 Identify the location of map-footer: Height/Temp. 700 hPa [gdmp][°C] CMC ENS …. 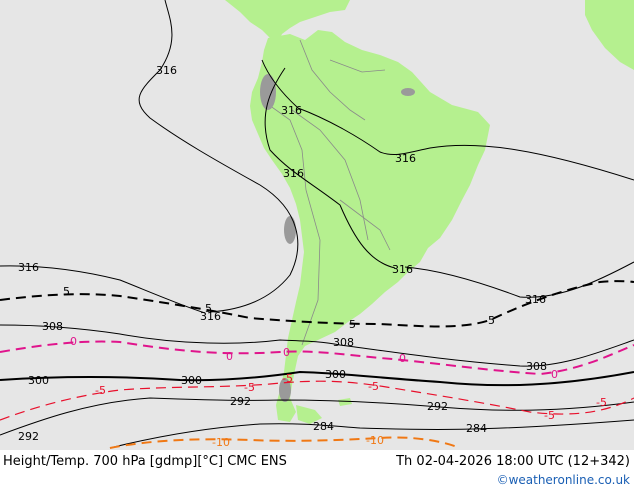
(317, 470).